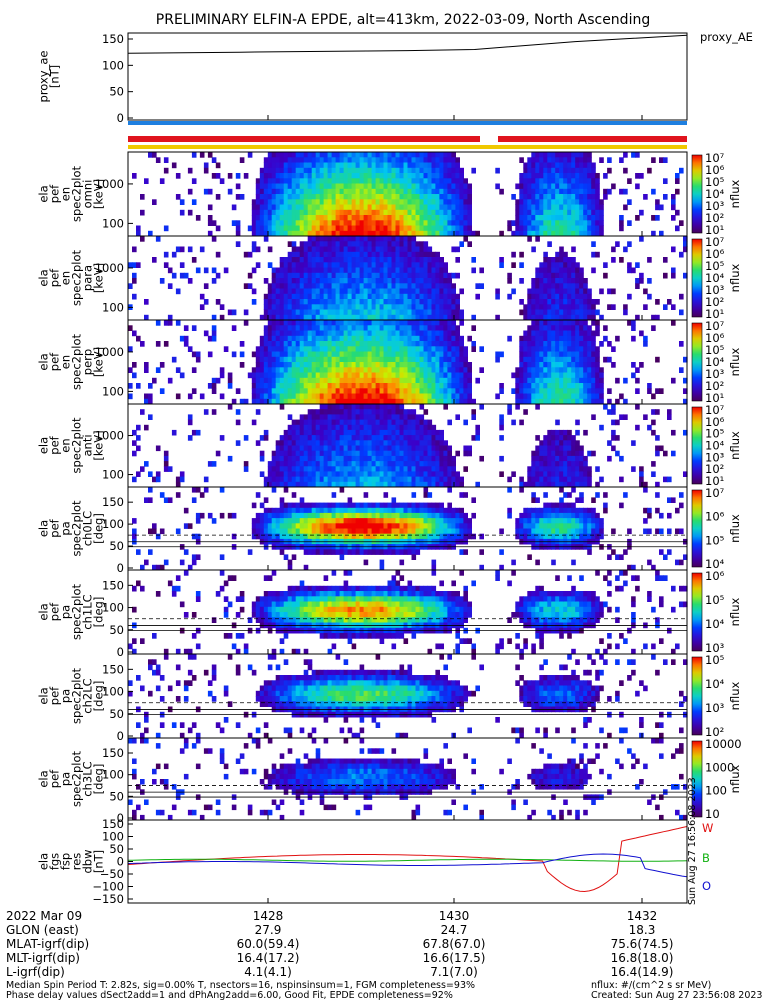 The height and width of the screenshot is (1000, 775). Describe the element at coordinates (715, 446) in the screenshot. I see `colorbar-tick: 10⁴` at that location.